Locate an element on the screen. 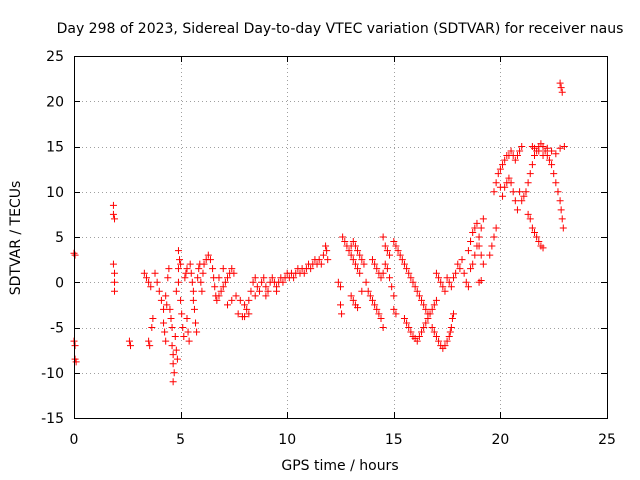 Image resolution: width=640 pixels, height=480 pixels. x-tick-label: 10 is located at coordinates (287, 440).